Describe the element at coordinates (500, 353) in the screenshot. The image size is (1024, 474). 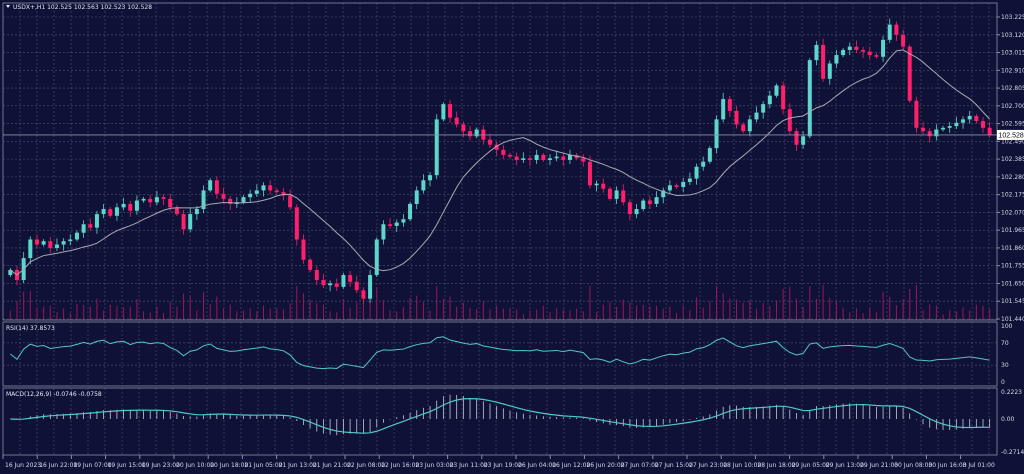
I see `rsi-line` at that location.